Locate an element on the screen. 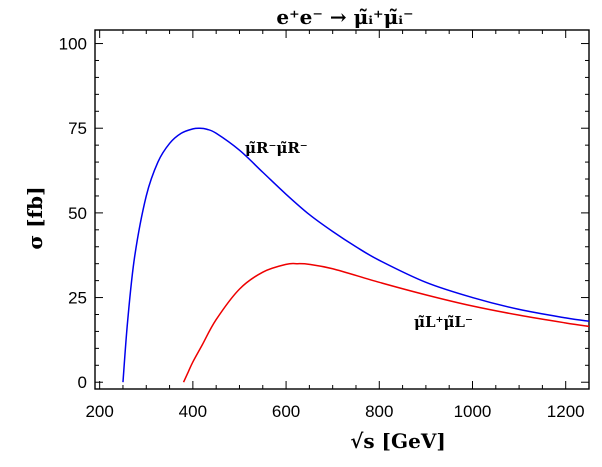 This screenshot has height=467, width=602. x-tick-label: 1000 is located at coordinates (473, 411).